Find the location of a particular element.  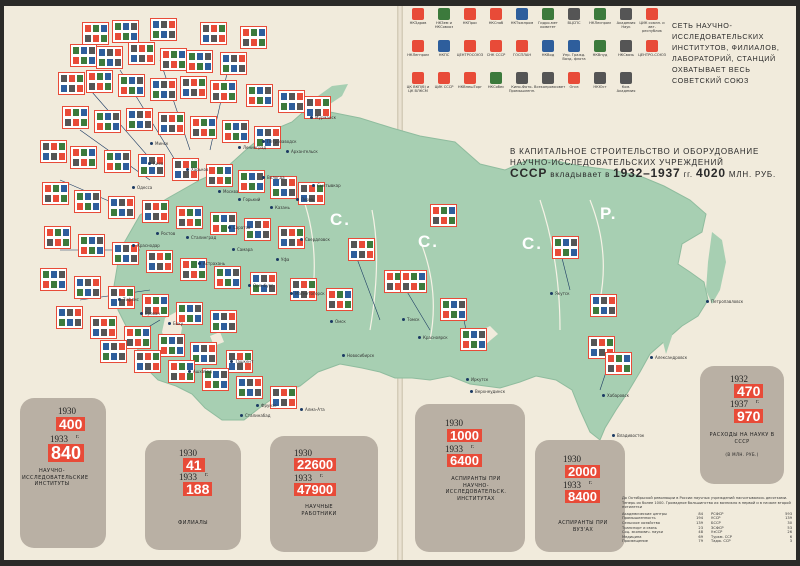

city-label: Пермь is located at coordinates (308, 199).